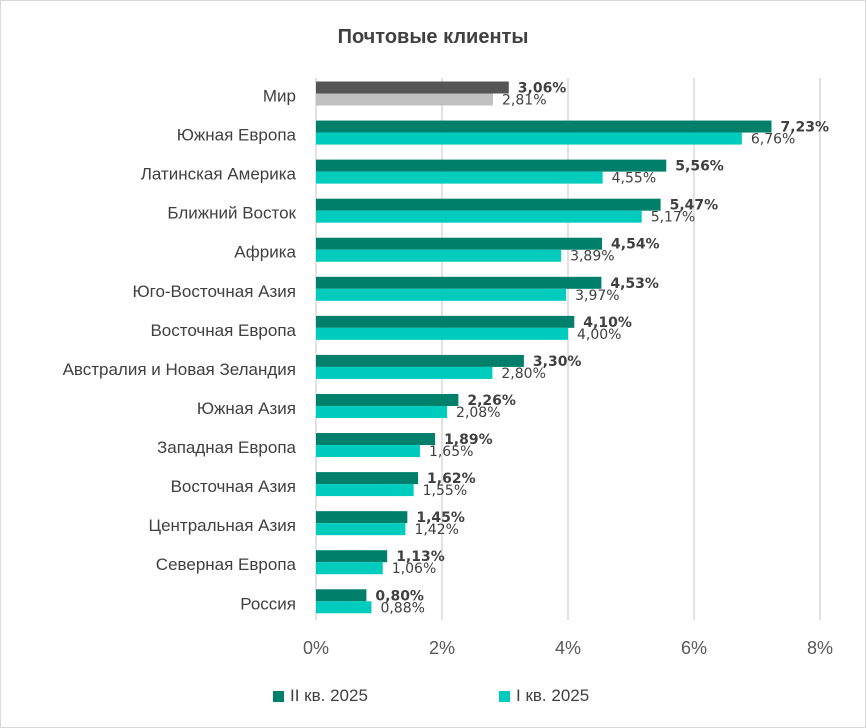  Describe the element at coordinates (433, 698) in the screenshot. I see `legend: II кв. 2025 I кв. 2025` at that location.